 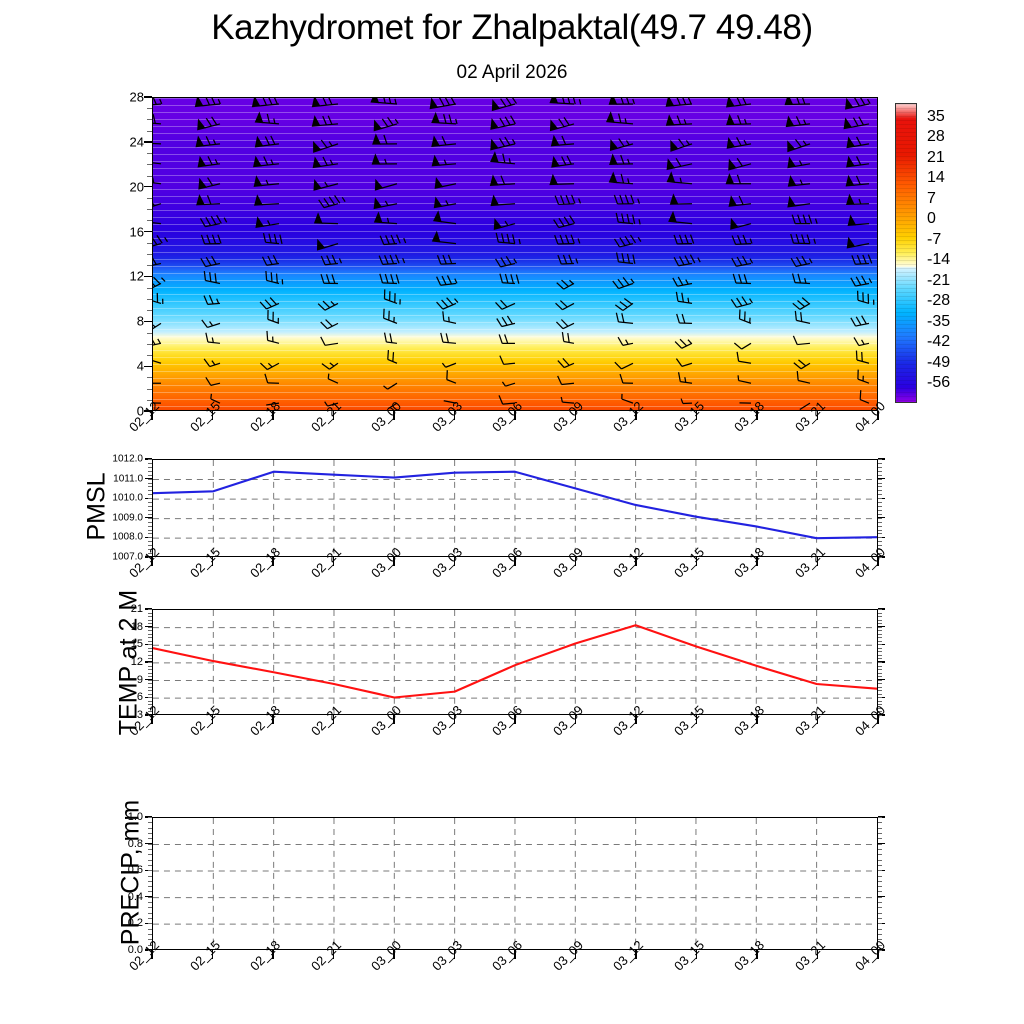 I want to click on temp-2m-plot, so click(x=515, y=662).